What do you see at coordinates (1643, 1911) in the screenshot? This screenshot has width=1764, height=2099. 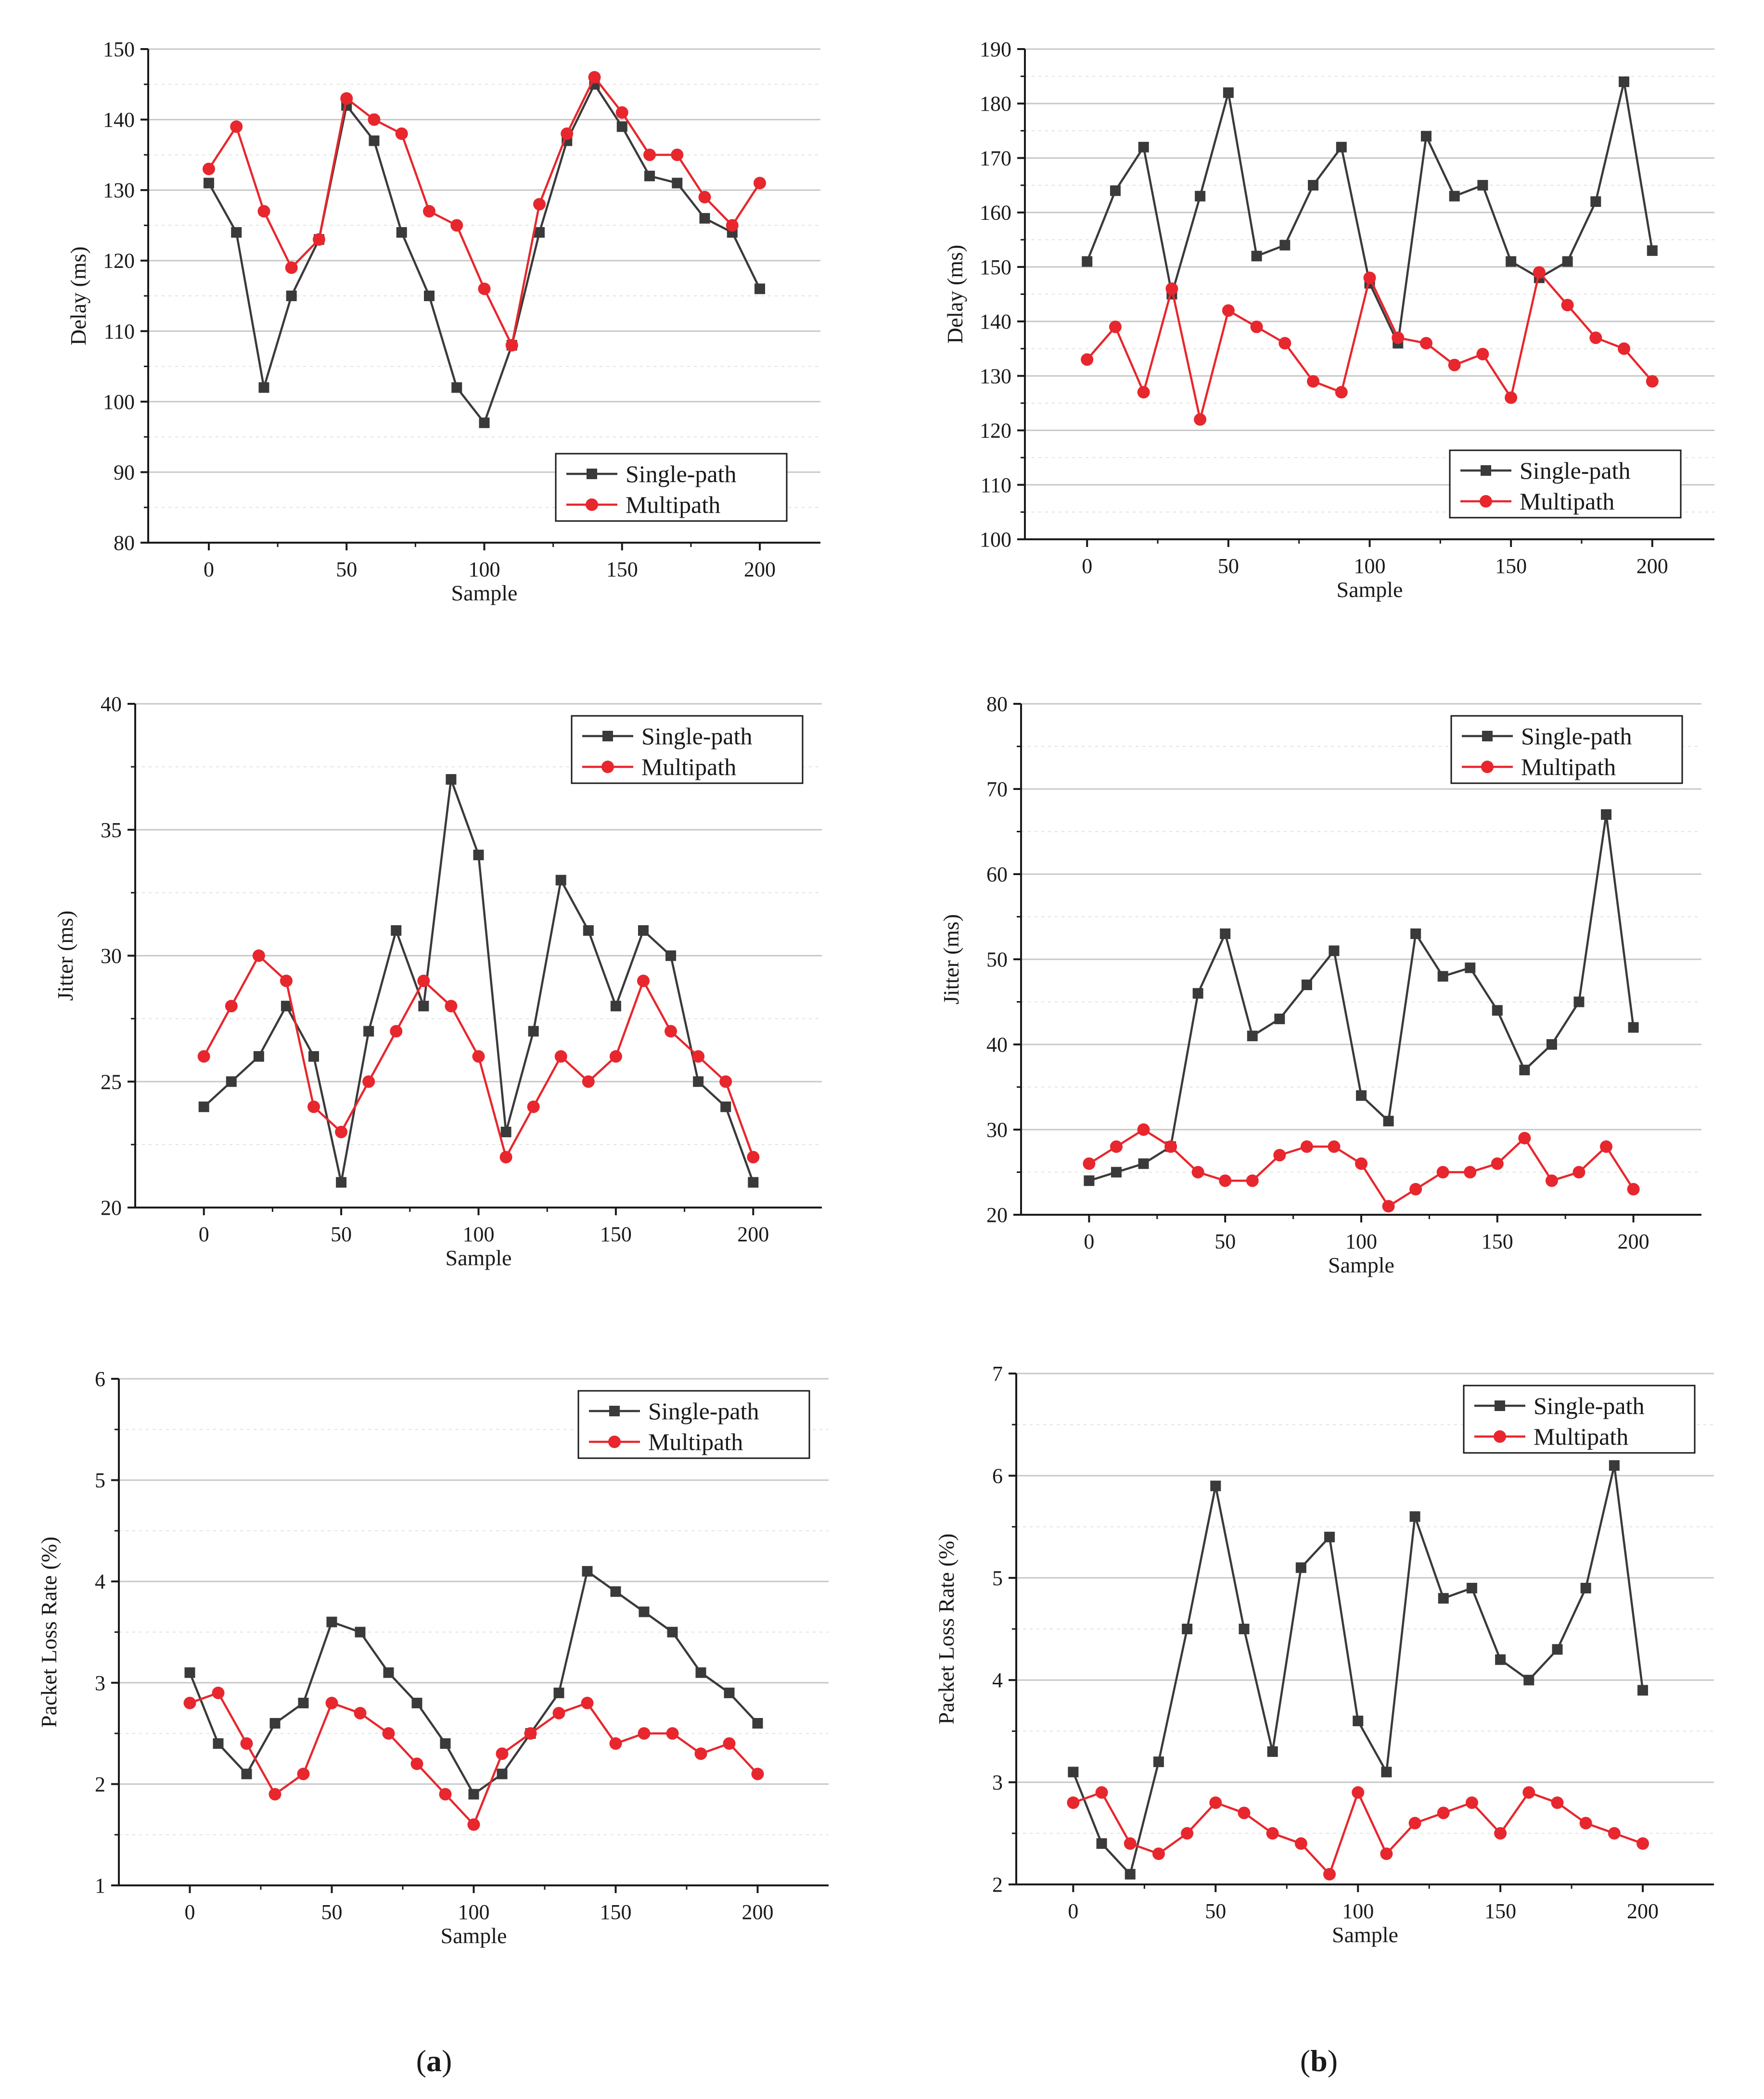 I see `x-tick-label: 200` at bounding box center [1643, 1911].